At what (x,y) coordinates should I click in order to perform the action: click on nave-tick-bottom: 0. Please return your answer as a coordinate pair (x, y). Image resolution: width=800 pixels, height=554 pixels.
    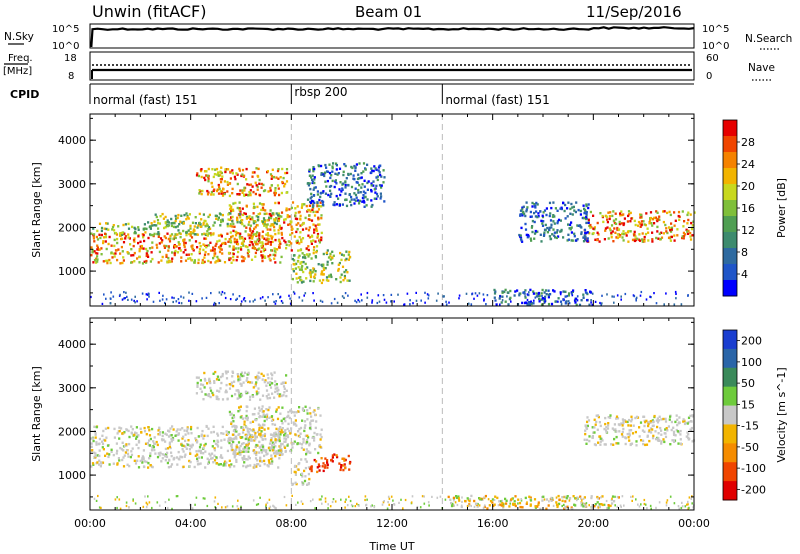
    Looking at the image, I should click on (709, 76).